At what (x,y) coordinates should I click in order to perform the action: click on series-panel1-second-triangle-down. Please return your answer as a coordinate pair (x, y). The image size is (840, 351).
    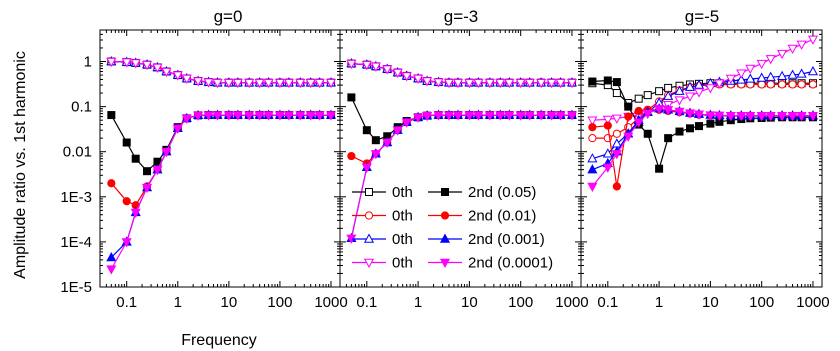
    Looking at the image, I should click on (221, 193).